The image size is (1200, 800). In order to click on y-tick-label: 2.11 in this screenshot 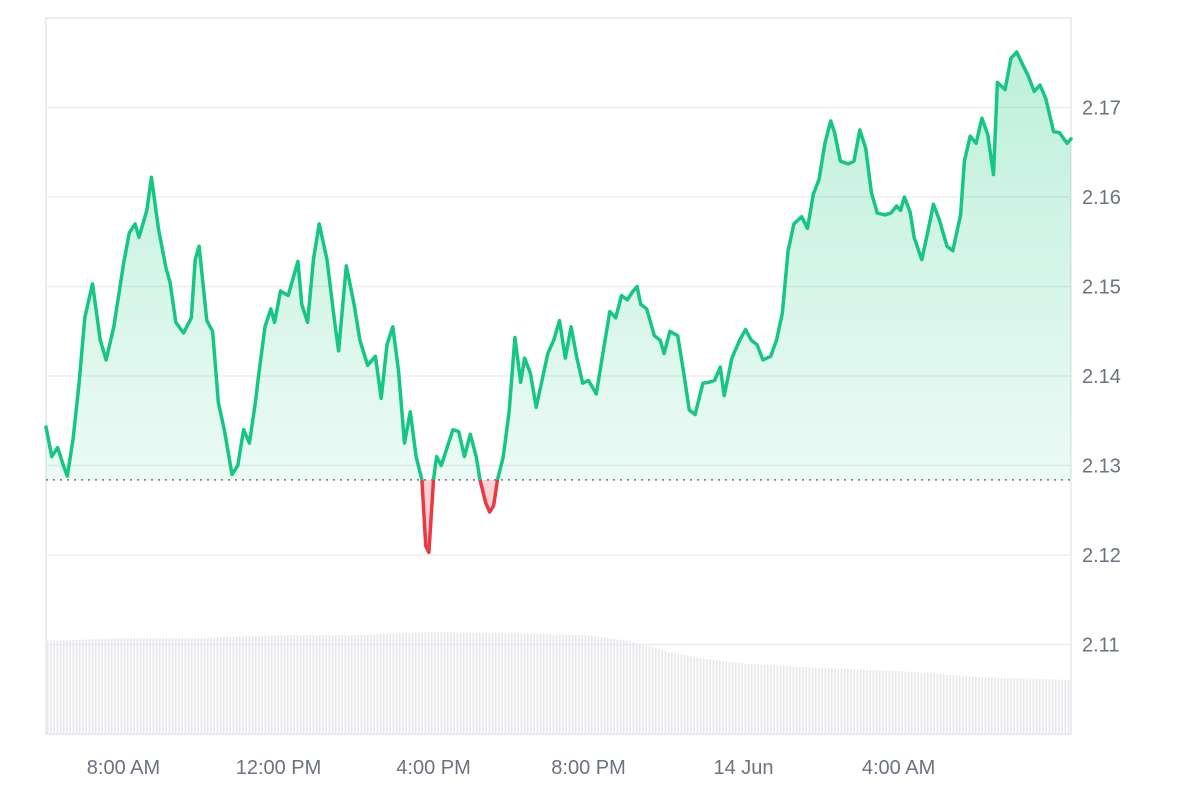, I will do `click(1100, 646)`.